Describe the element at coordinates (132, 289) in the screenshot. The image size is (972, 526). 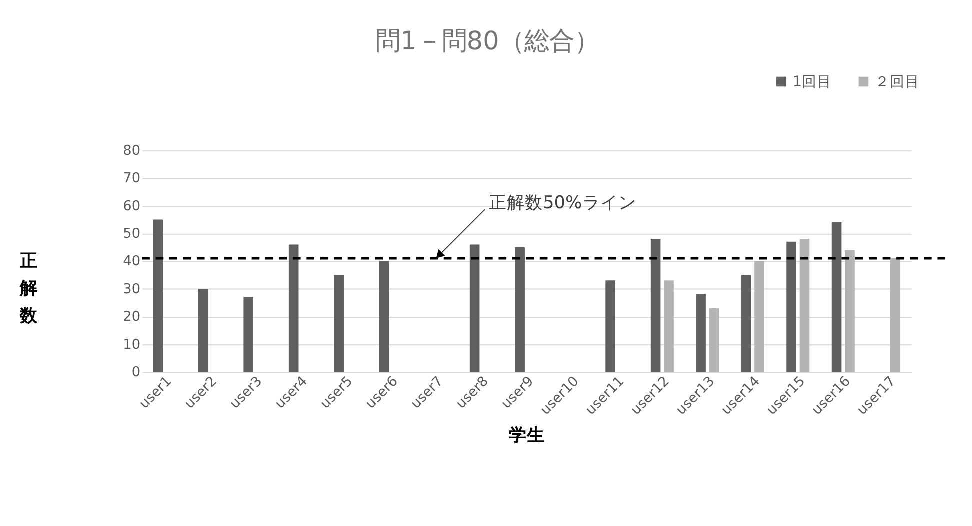
I see `y-tick-label: 30` at that location.